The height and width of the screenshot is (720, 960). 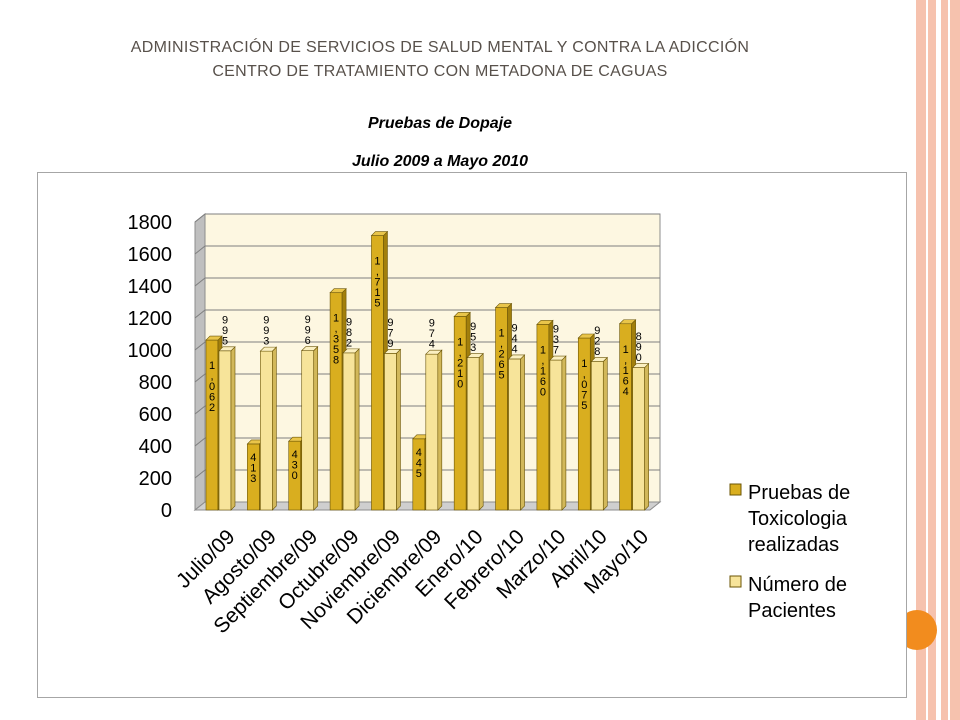 What do you see at coordinates (150, 319) in the screenshot?
I see `y-tick-label: 1200` at bounding box center [150, 319].